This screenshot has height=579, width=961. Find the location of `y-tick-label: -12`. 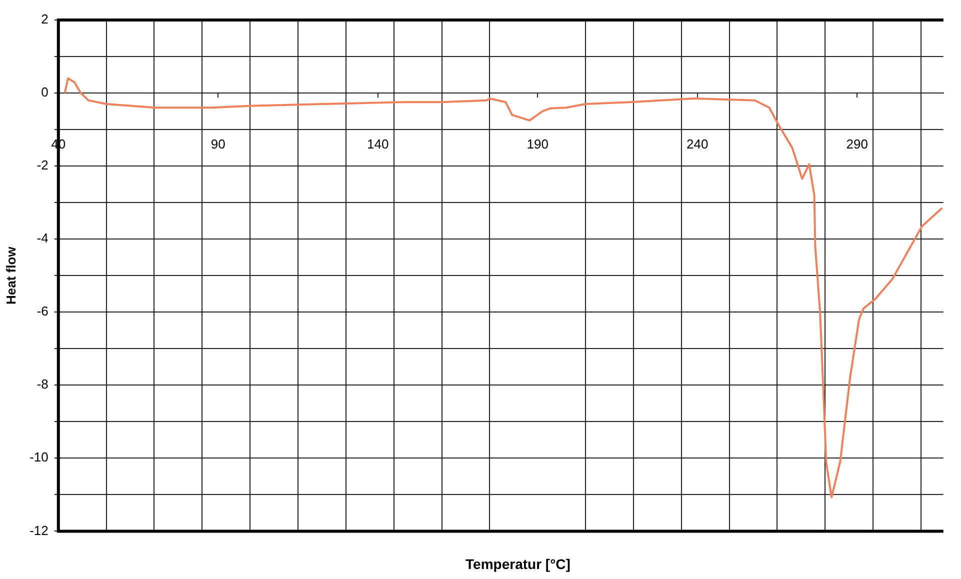

y-tick-label: -12 is located at coordinates (39, 530).